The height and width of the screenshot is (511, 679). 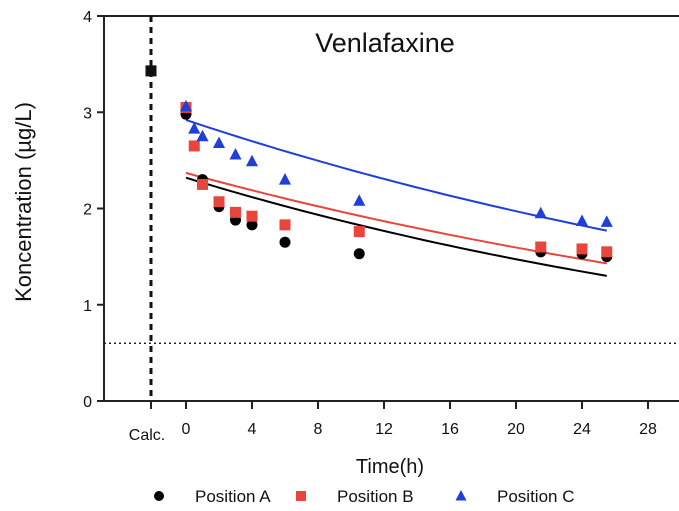 I want to click on legend-label-position-a: Position A, so click(x=233, y=496).